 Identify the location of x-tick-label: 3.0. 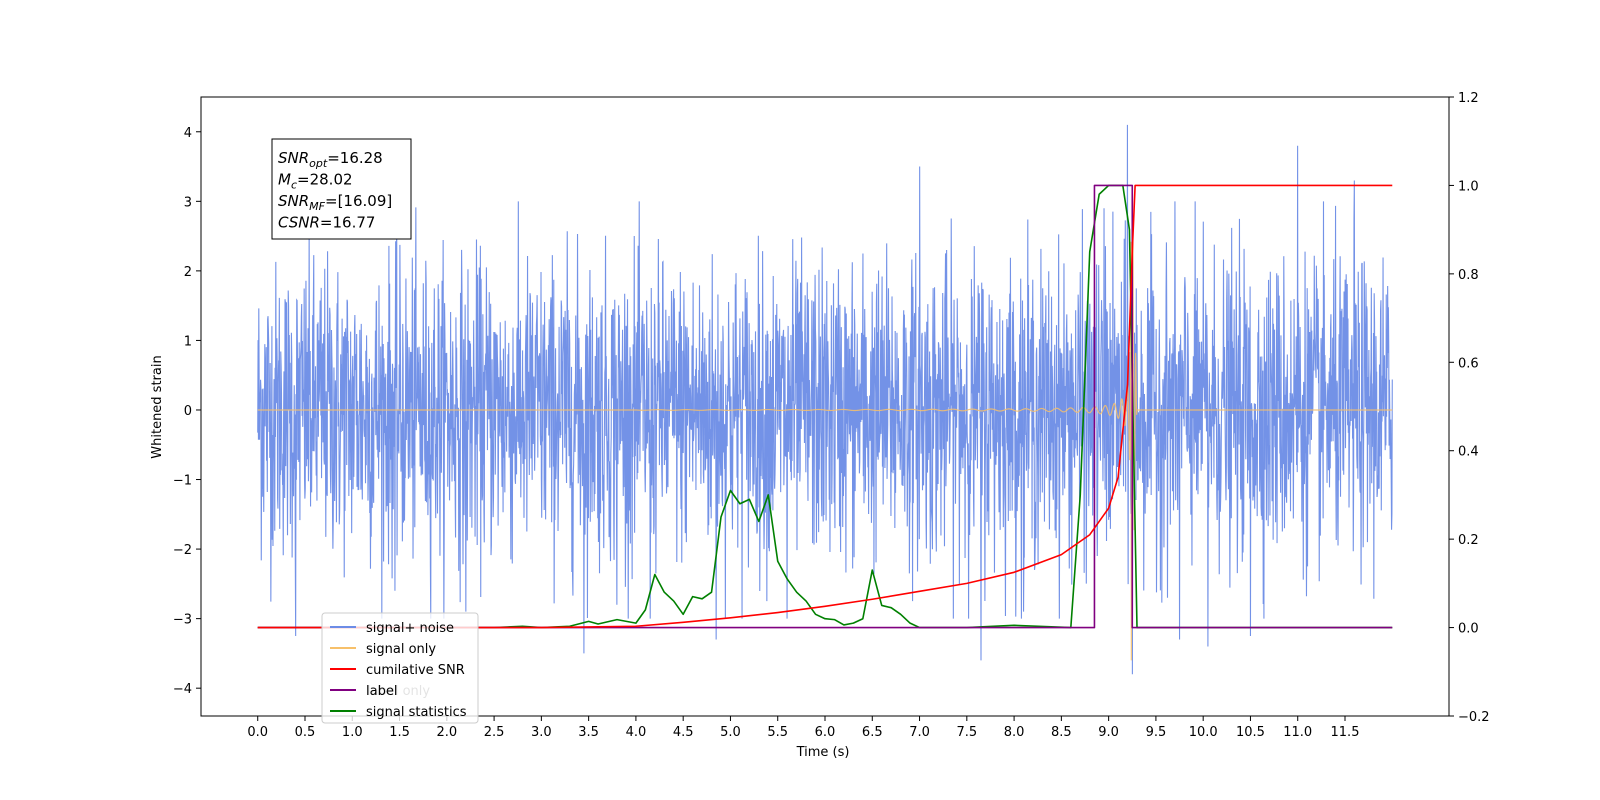
(541, 732).